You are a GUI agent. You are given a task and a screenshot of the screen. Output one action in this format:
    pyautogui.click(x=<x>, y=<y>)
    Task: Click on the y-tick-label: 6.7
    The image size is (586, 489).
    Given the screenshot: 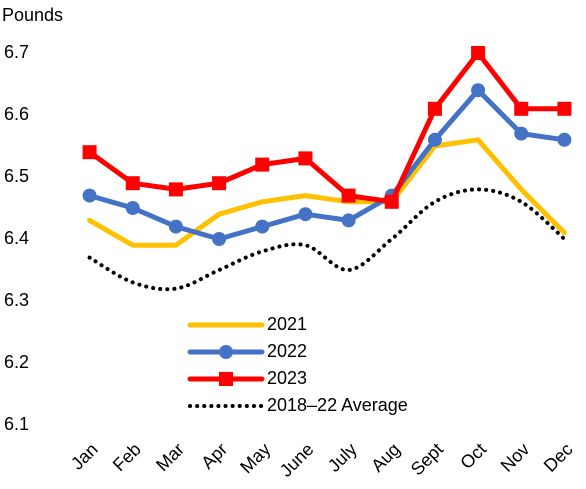 What is the action you would take?
    pyautogui.click(x=16, y=52)
    